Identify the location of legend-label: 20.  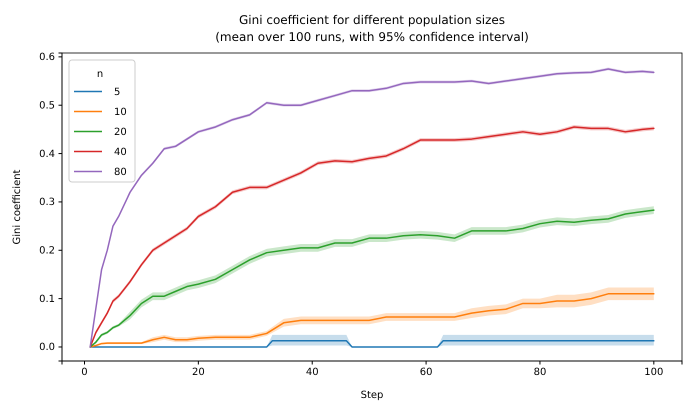
(120, 132).